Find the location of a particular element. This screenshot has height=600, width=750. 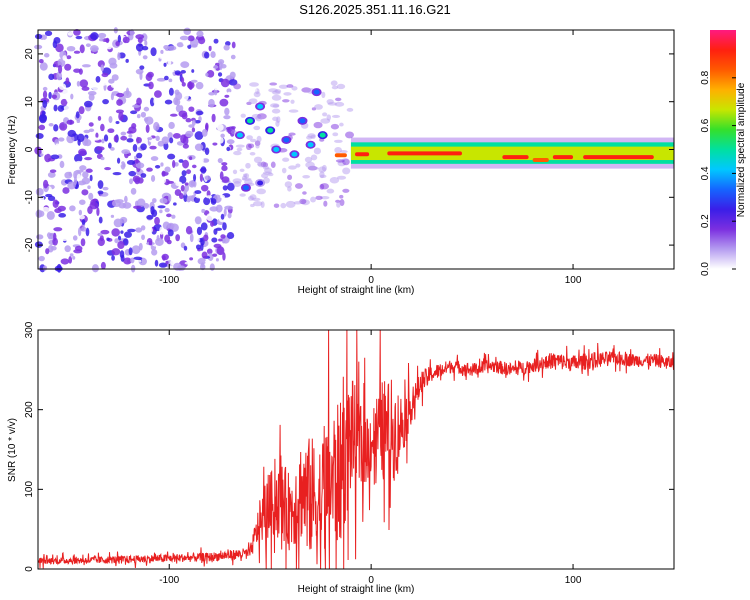

colorbar-ticks: 0.0 0.2 0.4 0.6 0.8 is located at coordinates (718, 173).